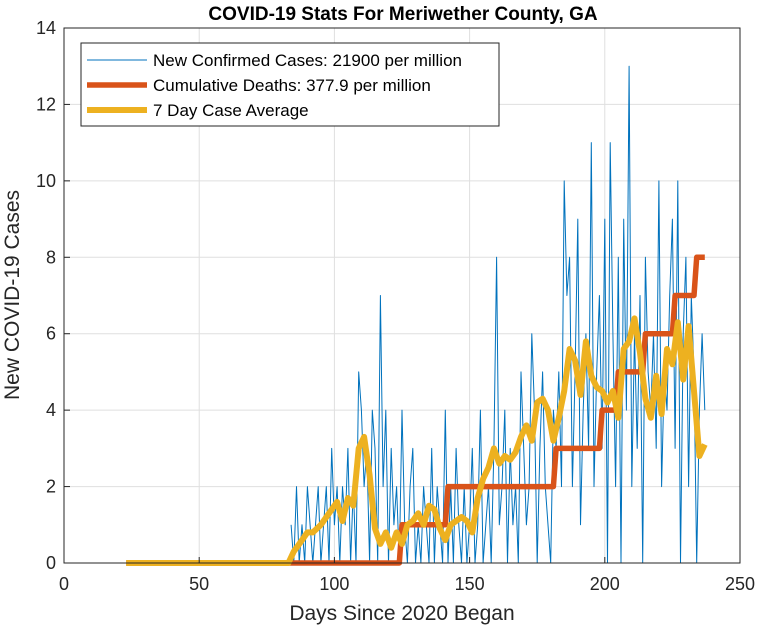  Describe the element at coordinates (51, 563) in the screenshot. I see `y-tick-label: 0` at that location.